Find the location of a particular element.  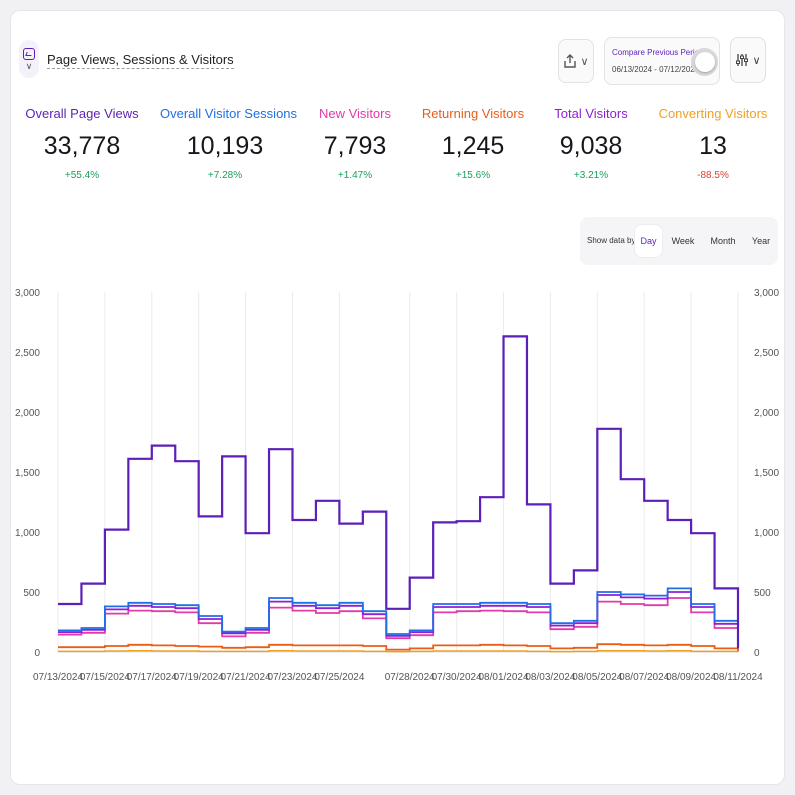

metric-change: +55.4% is located at coordinates (82, 175).